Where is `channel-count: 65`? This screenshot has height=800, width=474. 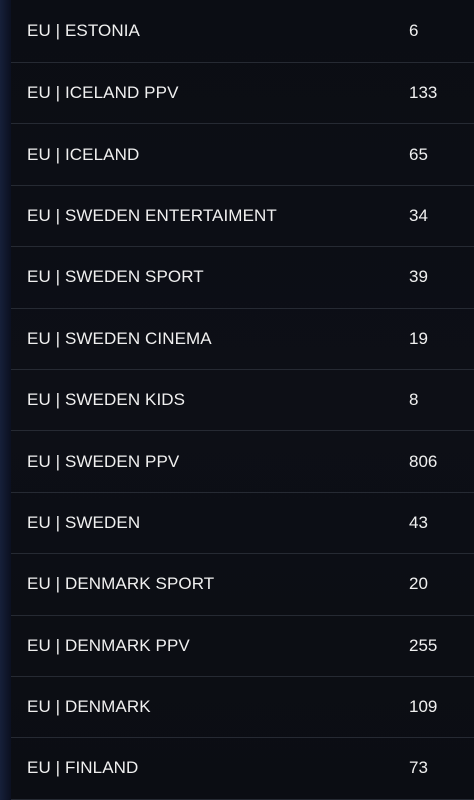
channel-count: 65 is located at coordinates (418, 154).